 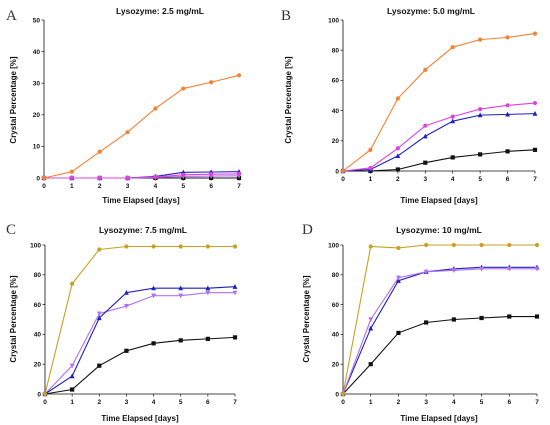 What do you see at coordinates (307, 230) in the screenshot?
I see `panel-letter: D` at bounding box center [307, 230].